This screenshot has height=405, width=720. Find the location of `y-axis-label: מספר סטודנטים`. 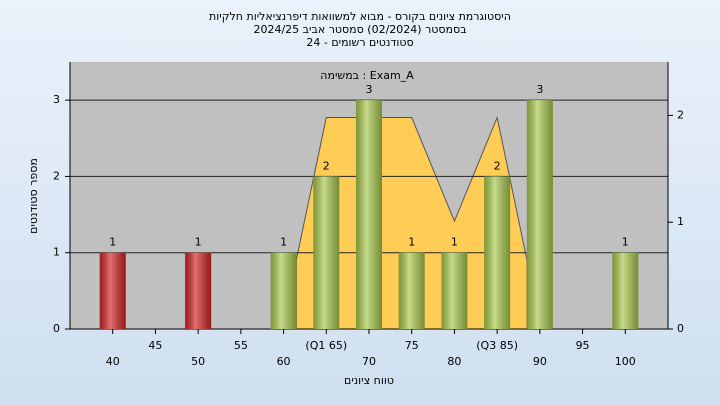

y-axis-label: מספר סטודנטים is located at coordinates (33, 196).